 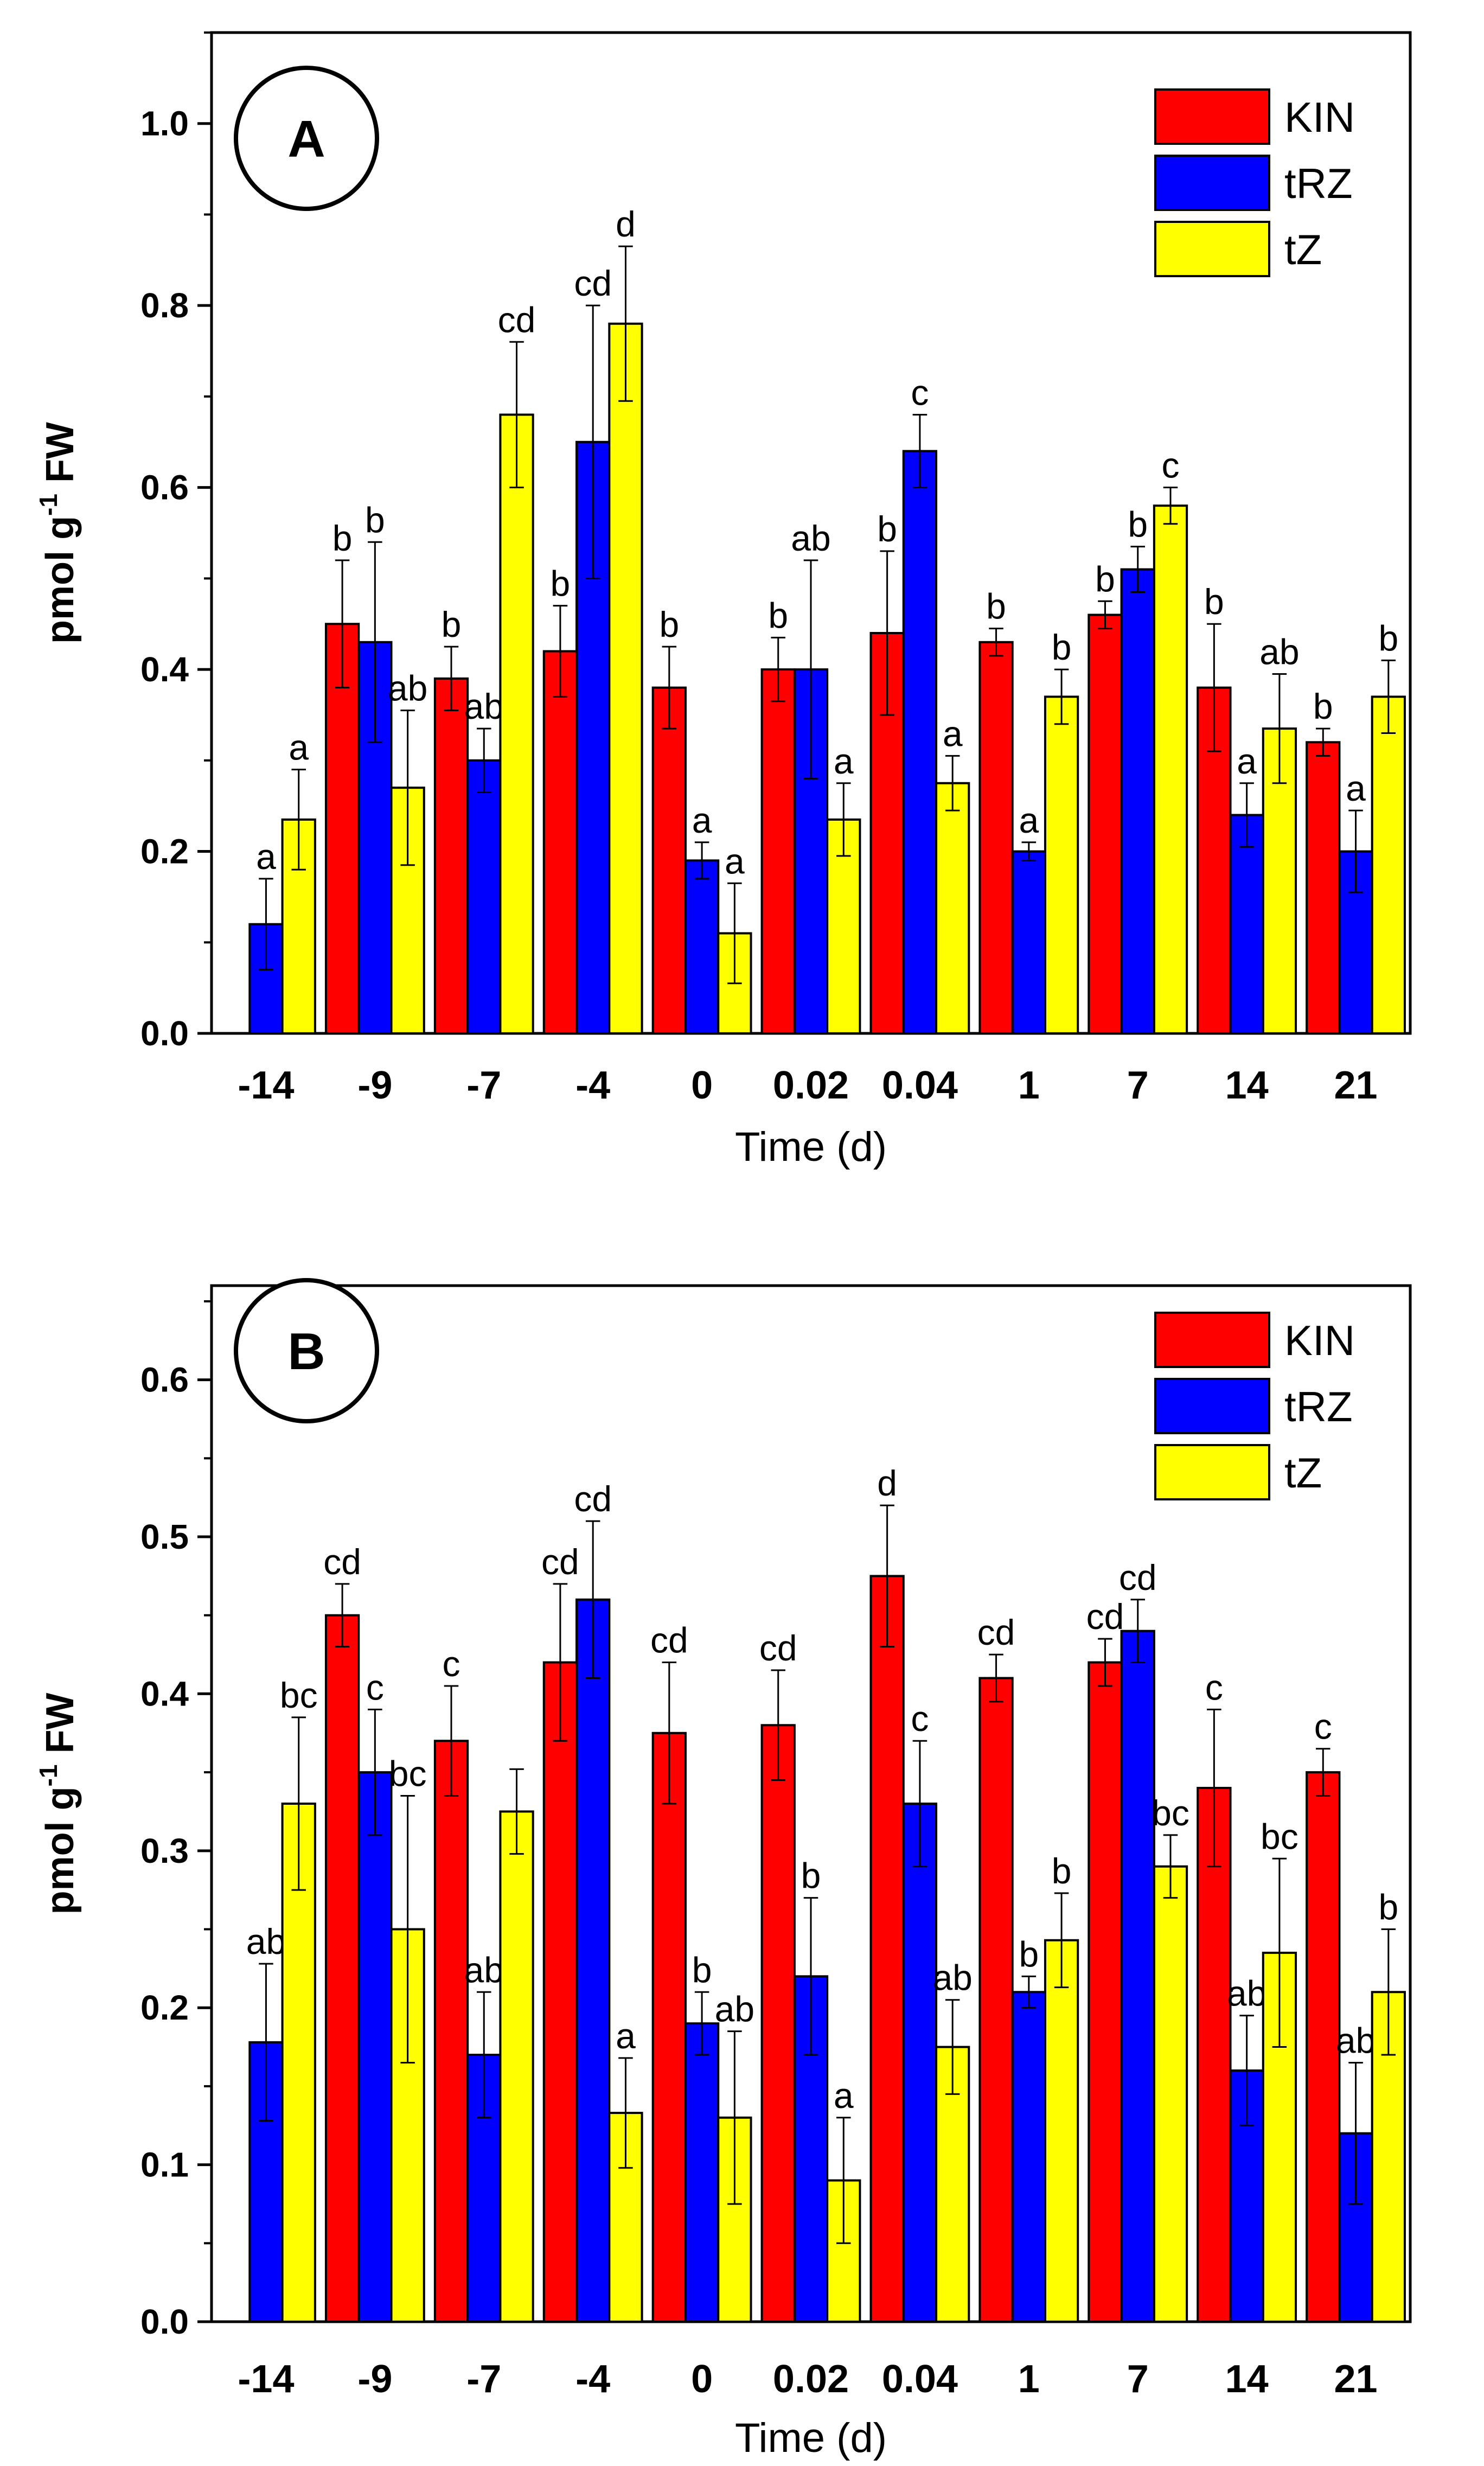 I want to click on y-tick-label: 0.1, so click(x=164, y=2164).